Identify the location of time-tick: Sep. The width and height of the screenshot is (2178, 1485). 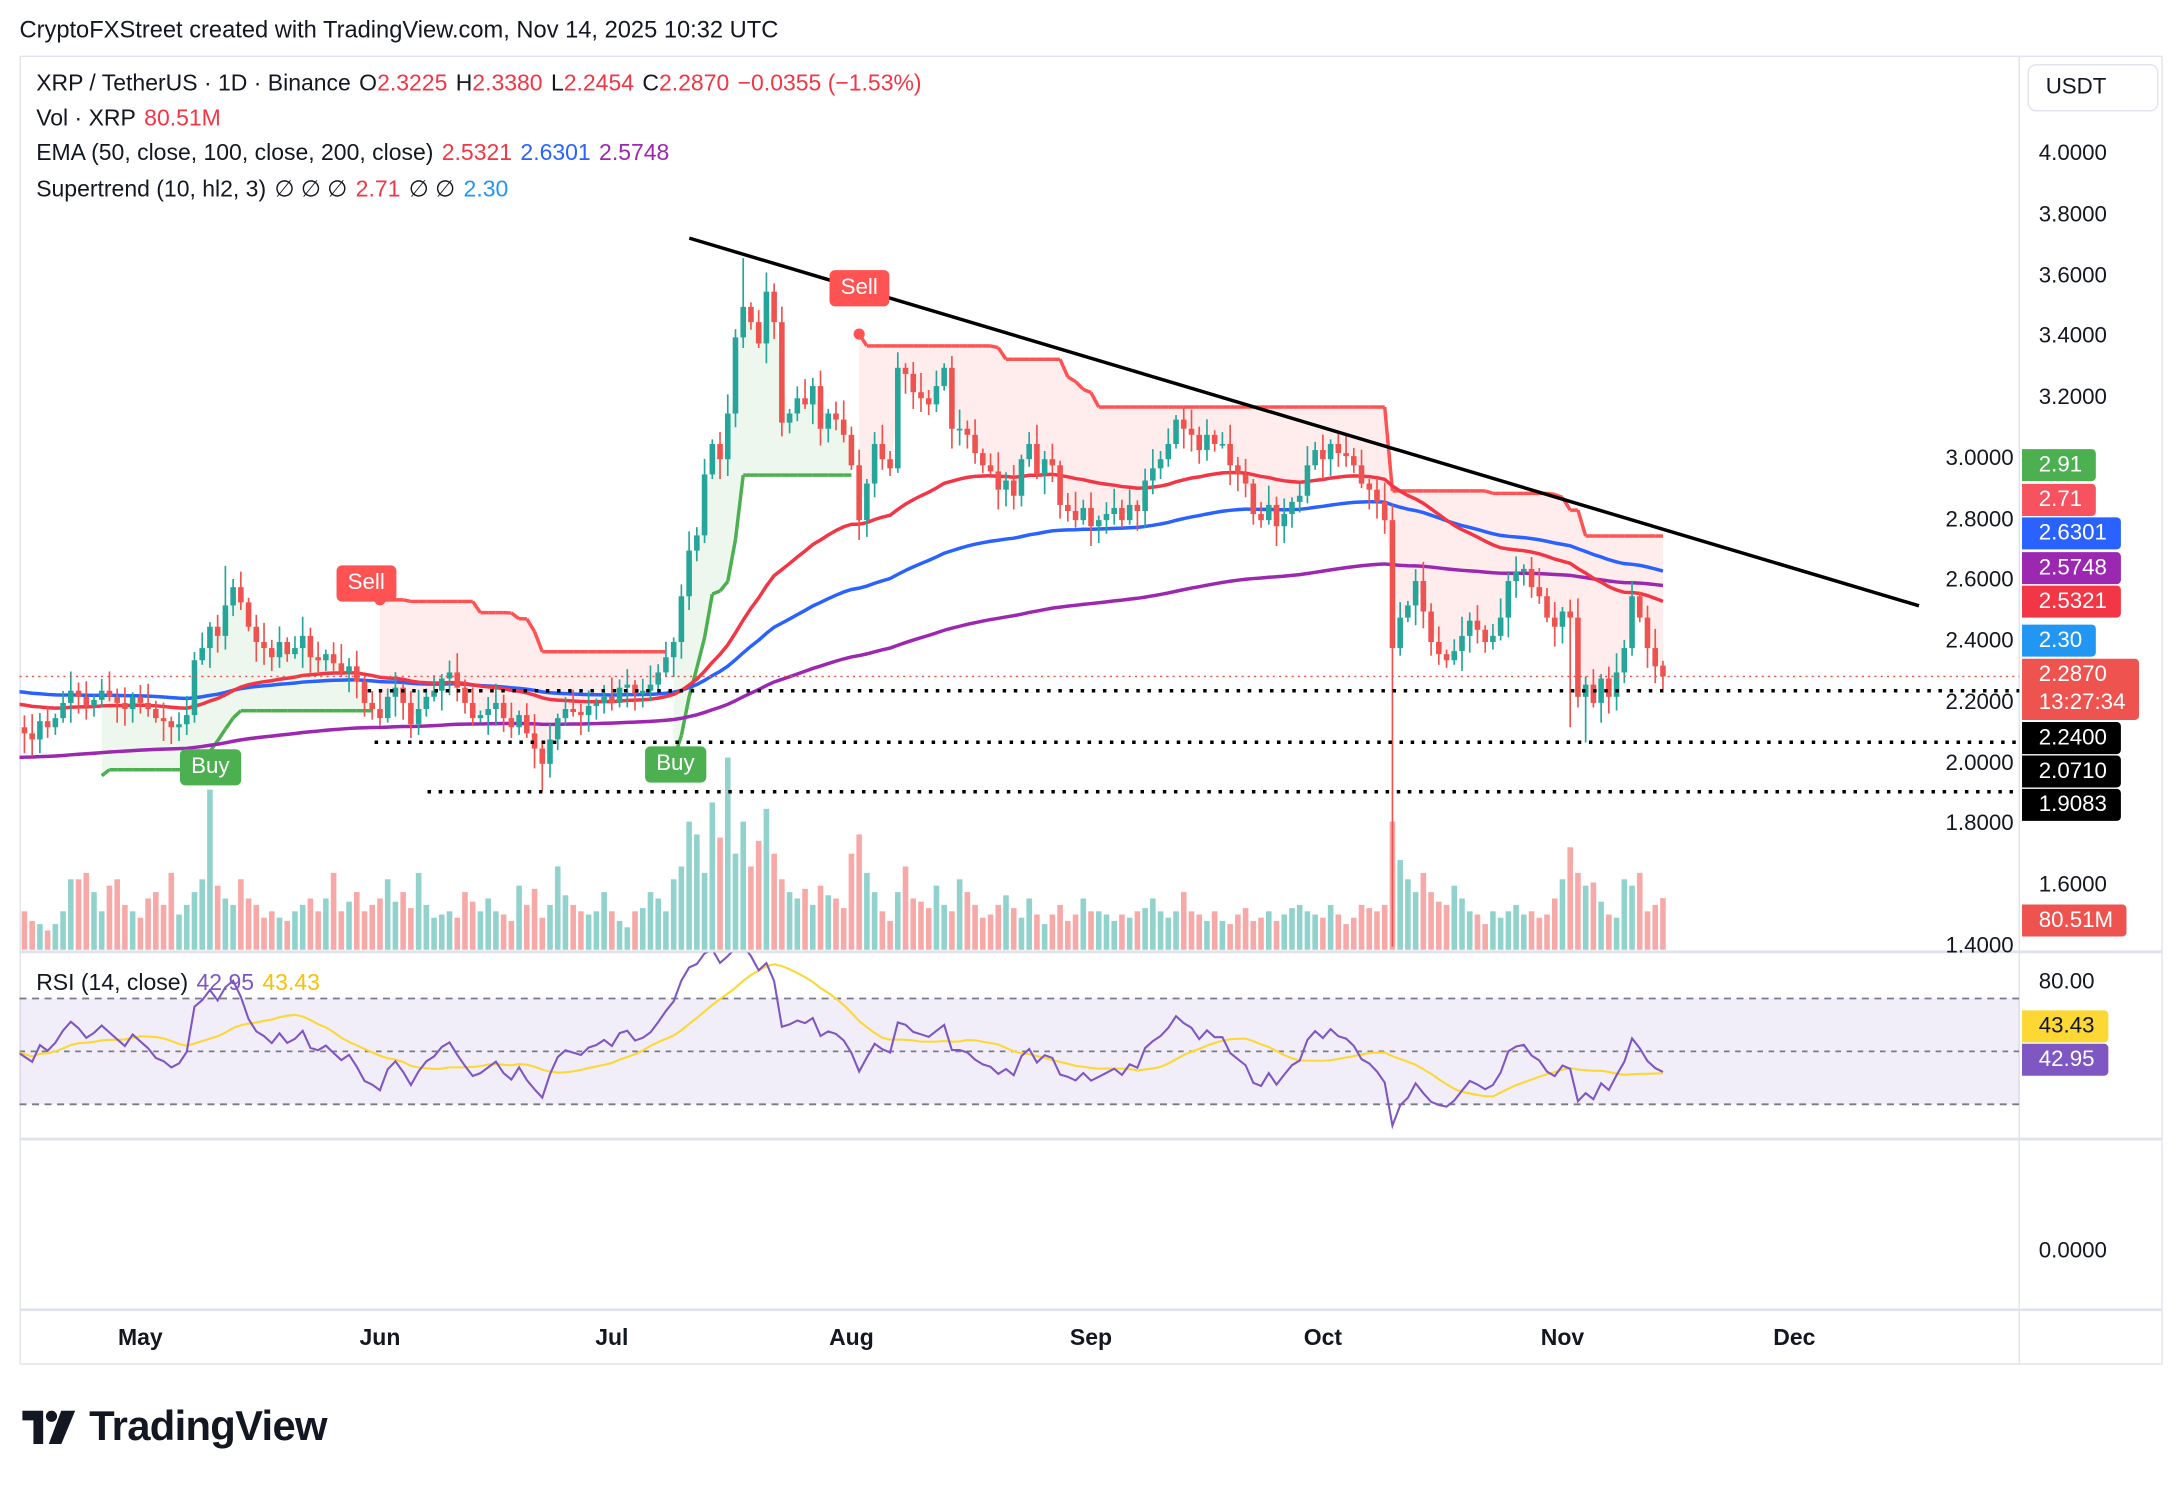
(1091, 1339).